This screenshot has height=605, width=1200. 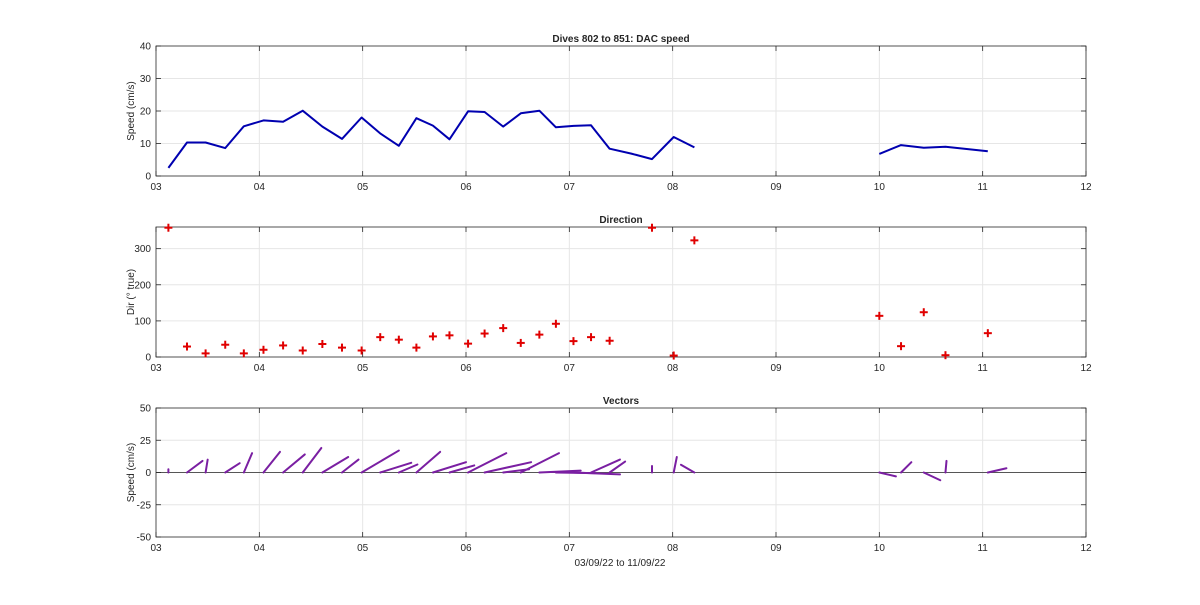 What do you see at coordinates (363, 548) in the screenshot?
I see `x-tick-label: 05` at bounding box center [363, 548].